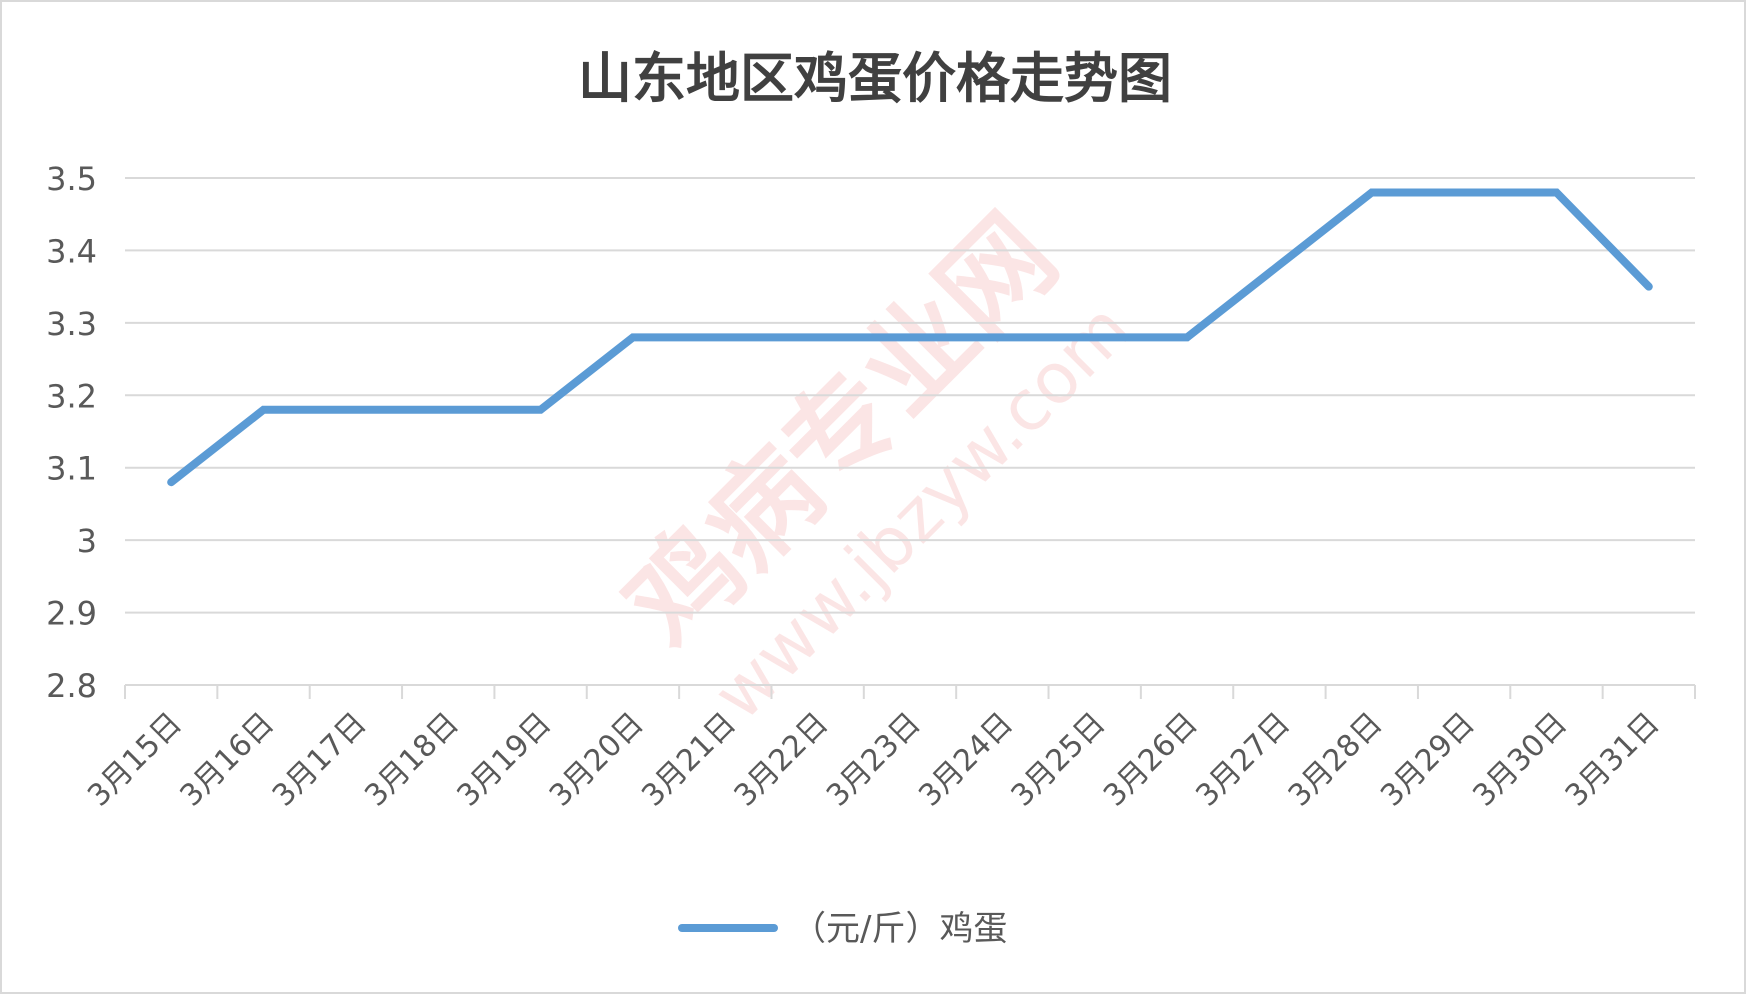  What do you see at coordinates (228, 760) in the screenshot?
I see `x-tick-label: 3月16日` at bounding box center [228, 760].